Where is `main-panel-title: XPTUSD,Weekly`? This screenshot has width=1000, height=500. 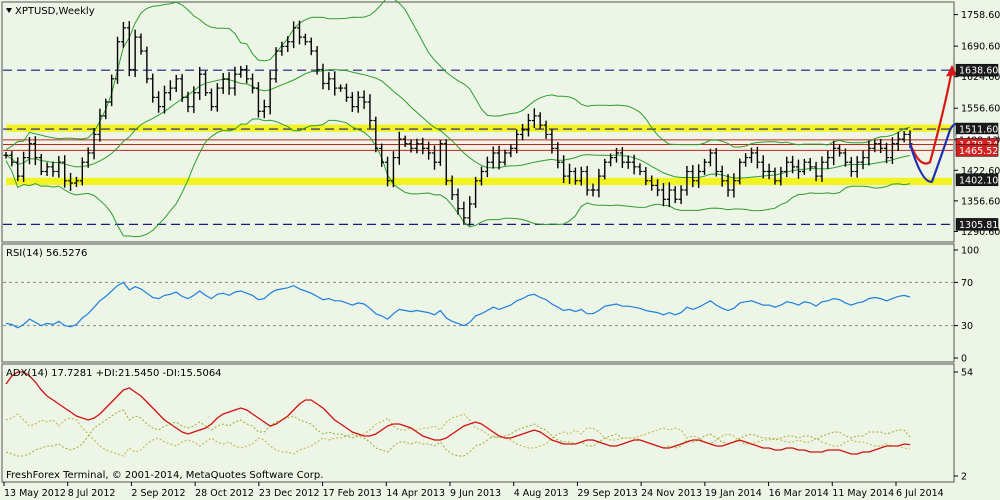 main-panel-title: XPTUSD,Weekly is located at coordinates (55, 11).